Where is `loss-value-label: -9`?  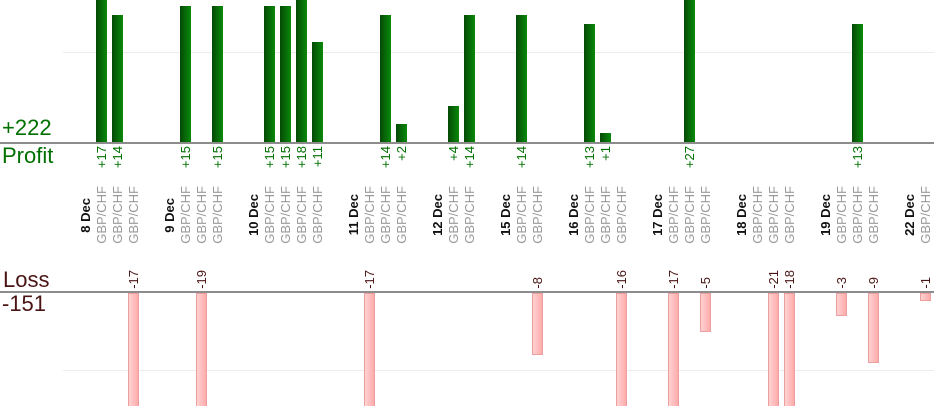
loss-value-label: -9 is located at coordinates (873, 283).